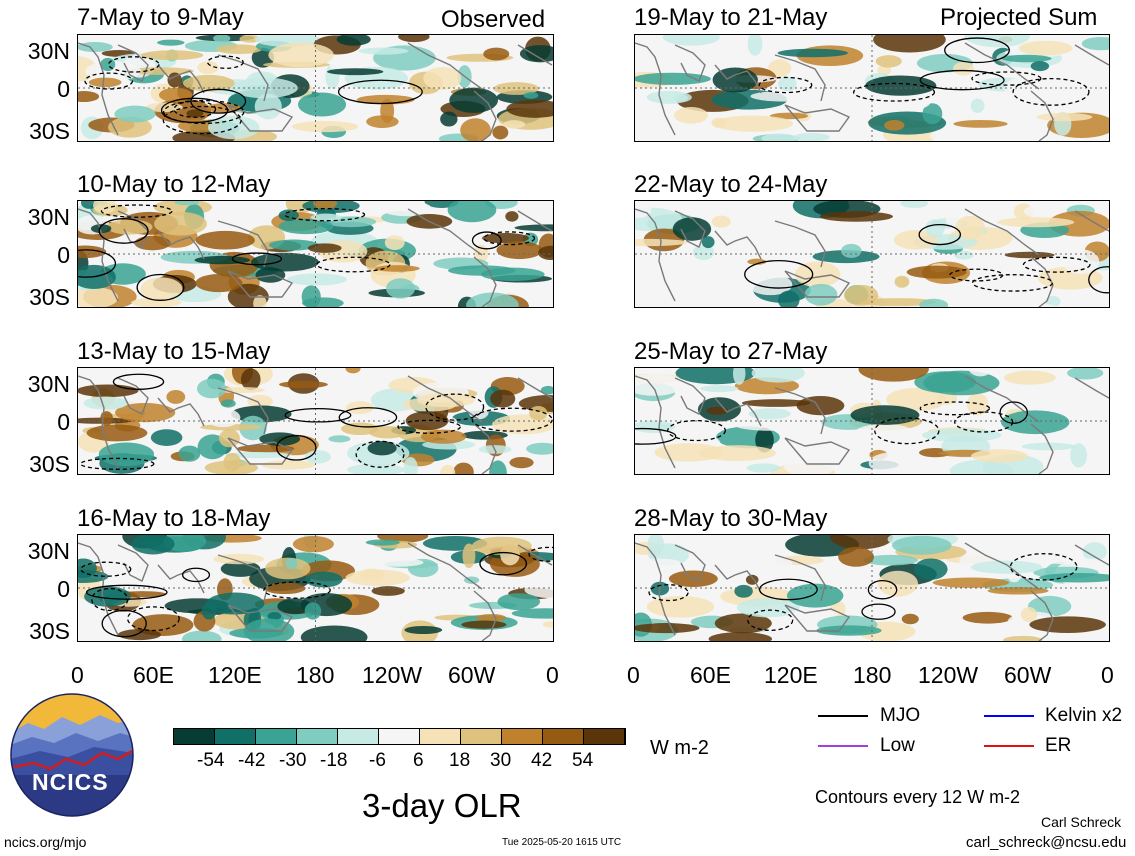 The image size is (1135, 856). I want to click on lon-label-left-60e: 60E, so click(153, 675).